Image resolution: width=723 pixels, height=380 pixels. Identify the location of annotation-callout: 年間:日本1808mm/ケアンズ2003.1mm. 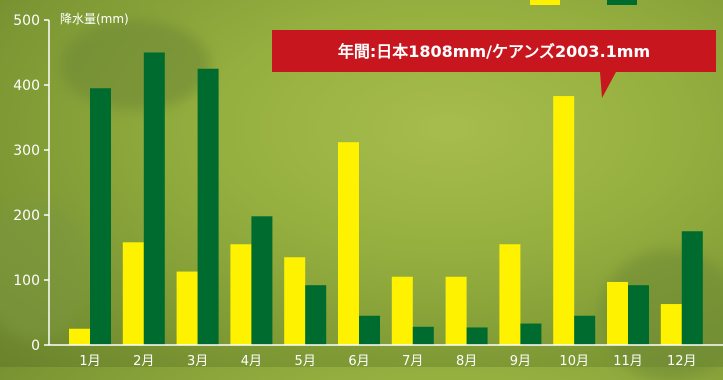
(494, 64).